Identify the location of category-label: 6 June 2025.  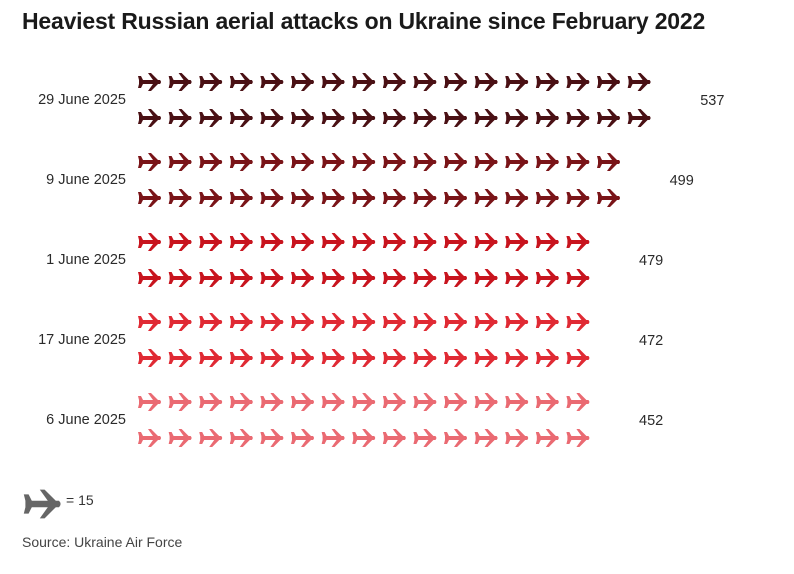
(86, 420).